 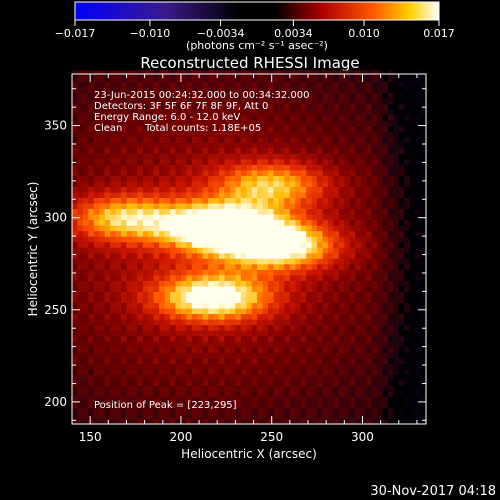 What do you see at coordinates (181, 106) in the screenshot?
I see `annotation-detectors: Detectors: 3F 5F 6F 7F 8F 9F, Att 0` at bounding box center [181, 106].